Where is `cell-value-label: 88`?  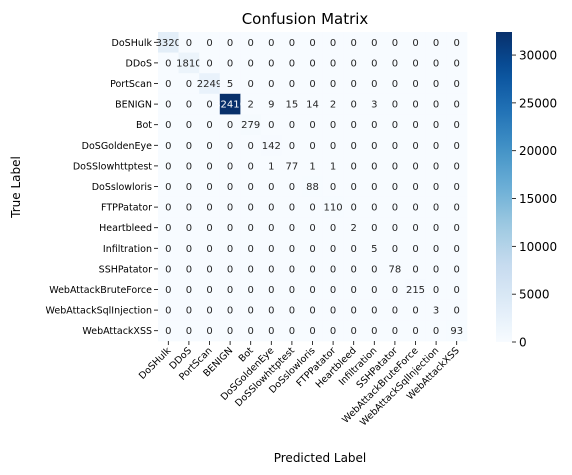
cell-value-label: 88 is located at coordinates (312, 187).